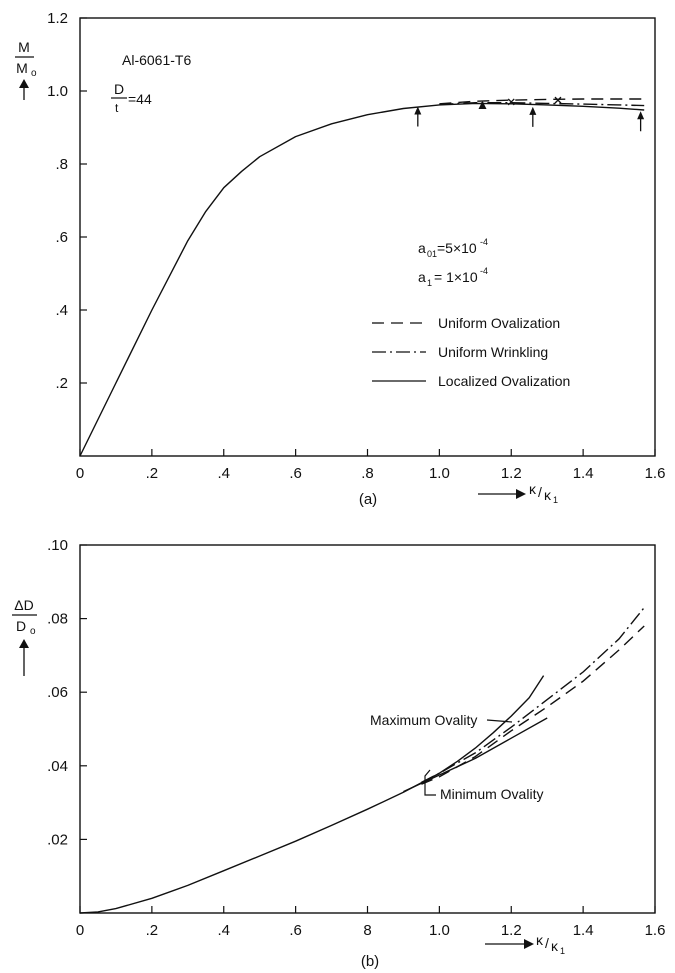 The height and width of the screenshot is (973, 675). I want to click on panel-a-ytick-label: .4, so click(61, 310).